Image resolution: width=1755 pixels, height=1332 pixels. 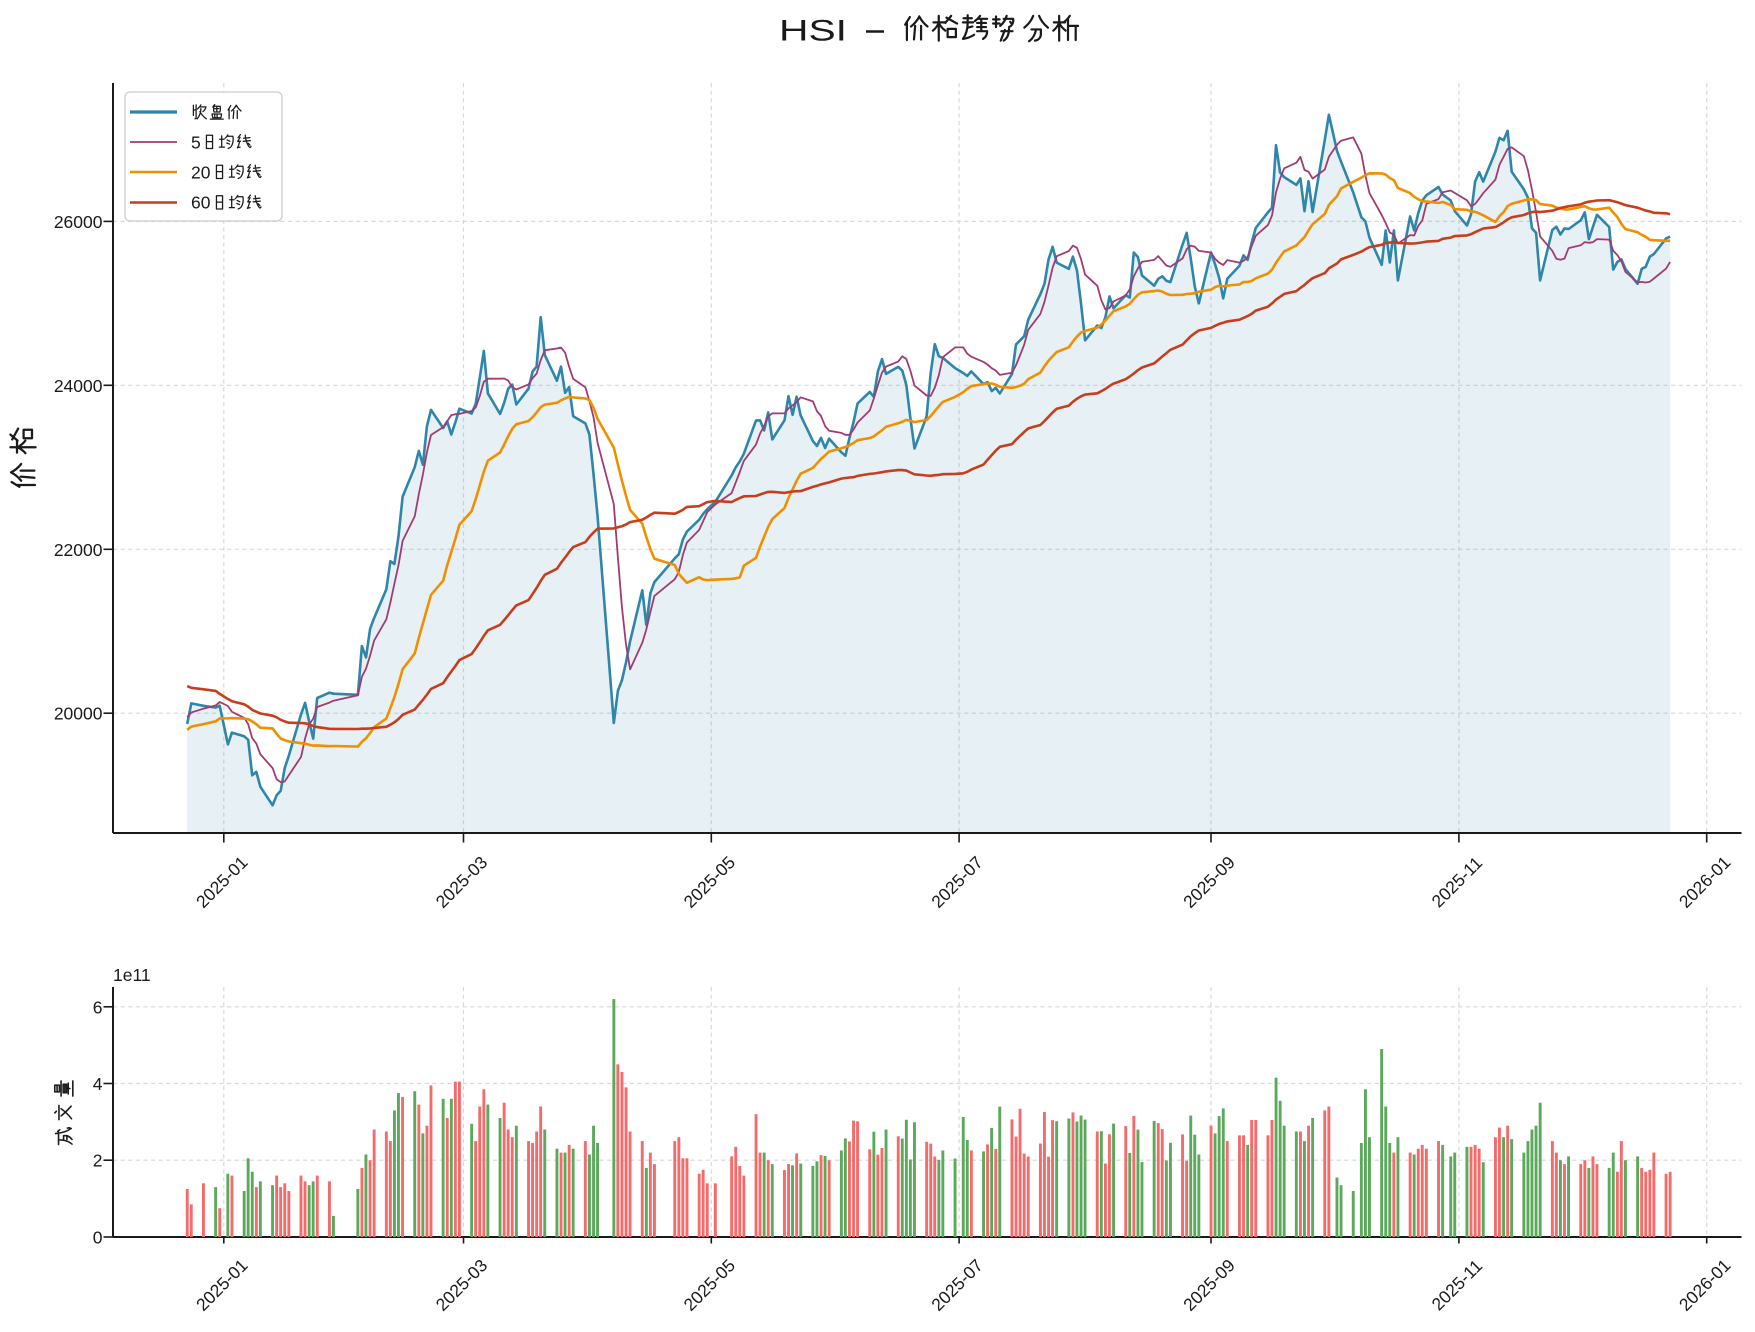 I want to click on svg-text: 22000, so click(x=78, y=550).